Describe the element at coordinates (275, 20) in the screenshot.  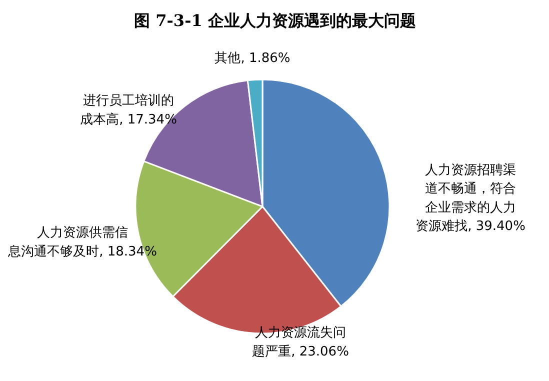
I see `chart-title: 图 7-3-1 企业人力资源遇到的最大问题` at that location.